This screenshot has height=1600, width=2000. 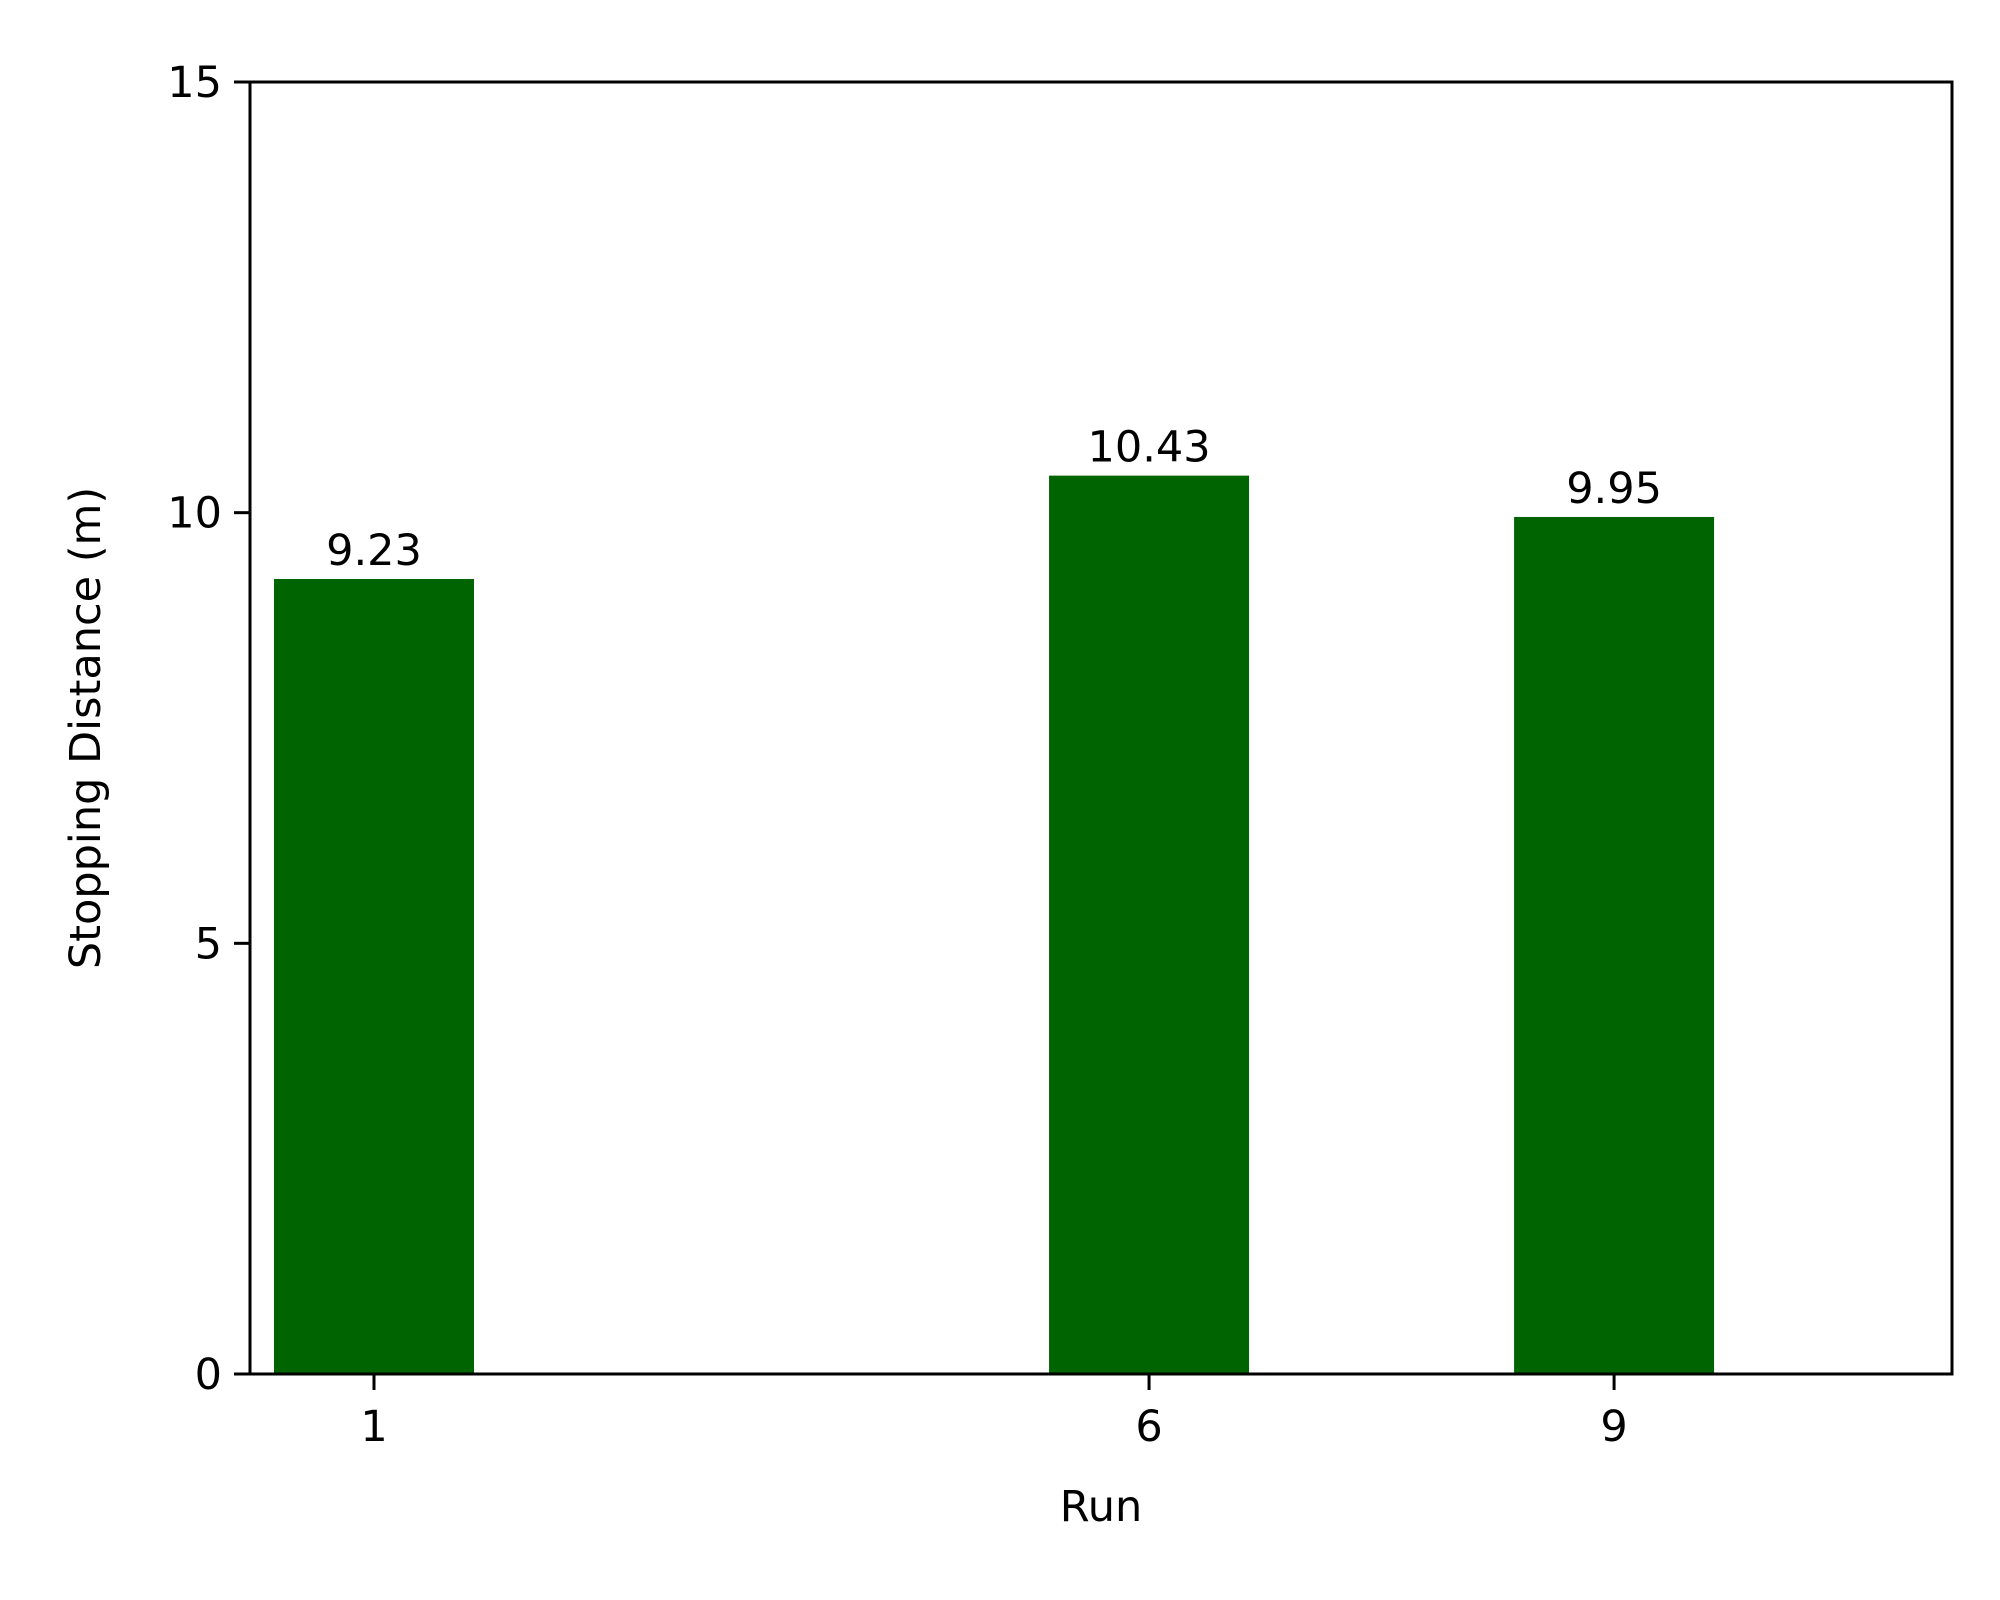 I want to click on data-labels-layer: 9.23 10.43 9.95, so click(x=994, y=499).